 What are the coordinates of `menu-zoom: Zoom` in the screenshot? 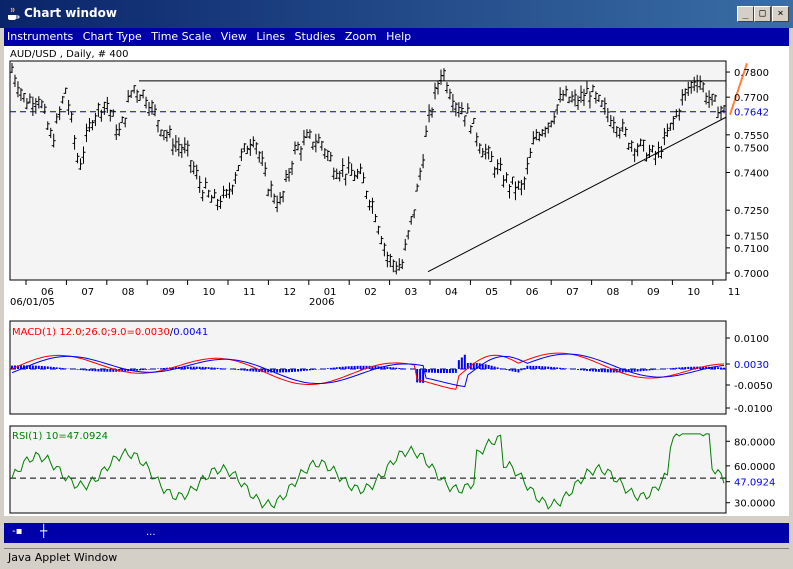 It's located at (360, 36).